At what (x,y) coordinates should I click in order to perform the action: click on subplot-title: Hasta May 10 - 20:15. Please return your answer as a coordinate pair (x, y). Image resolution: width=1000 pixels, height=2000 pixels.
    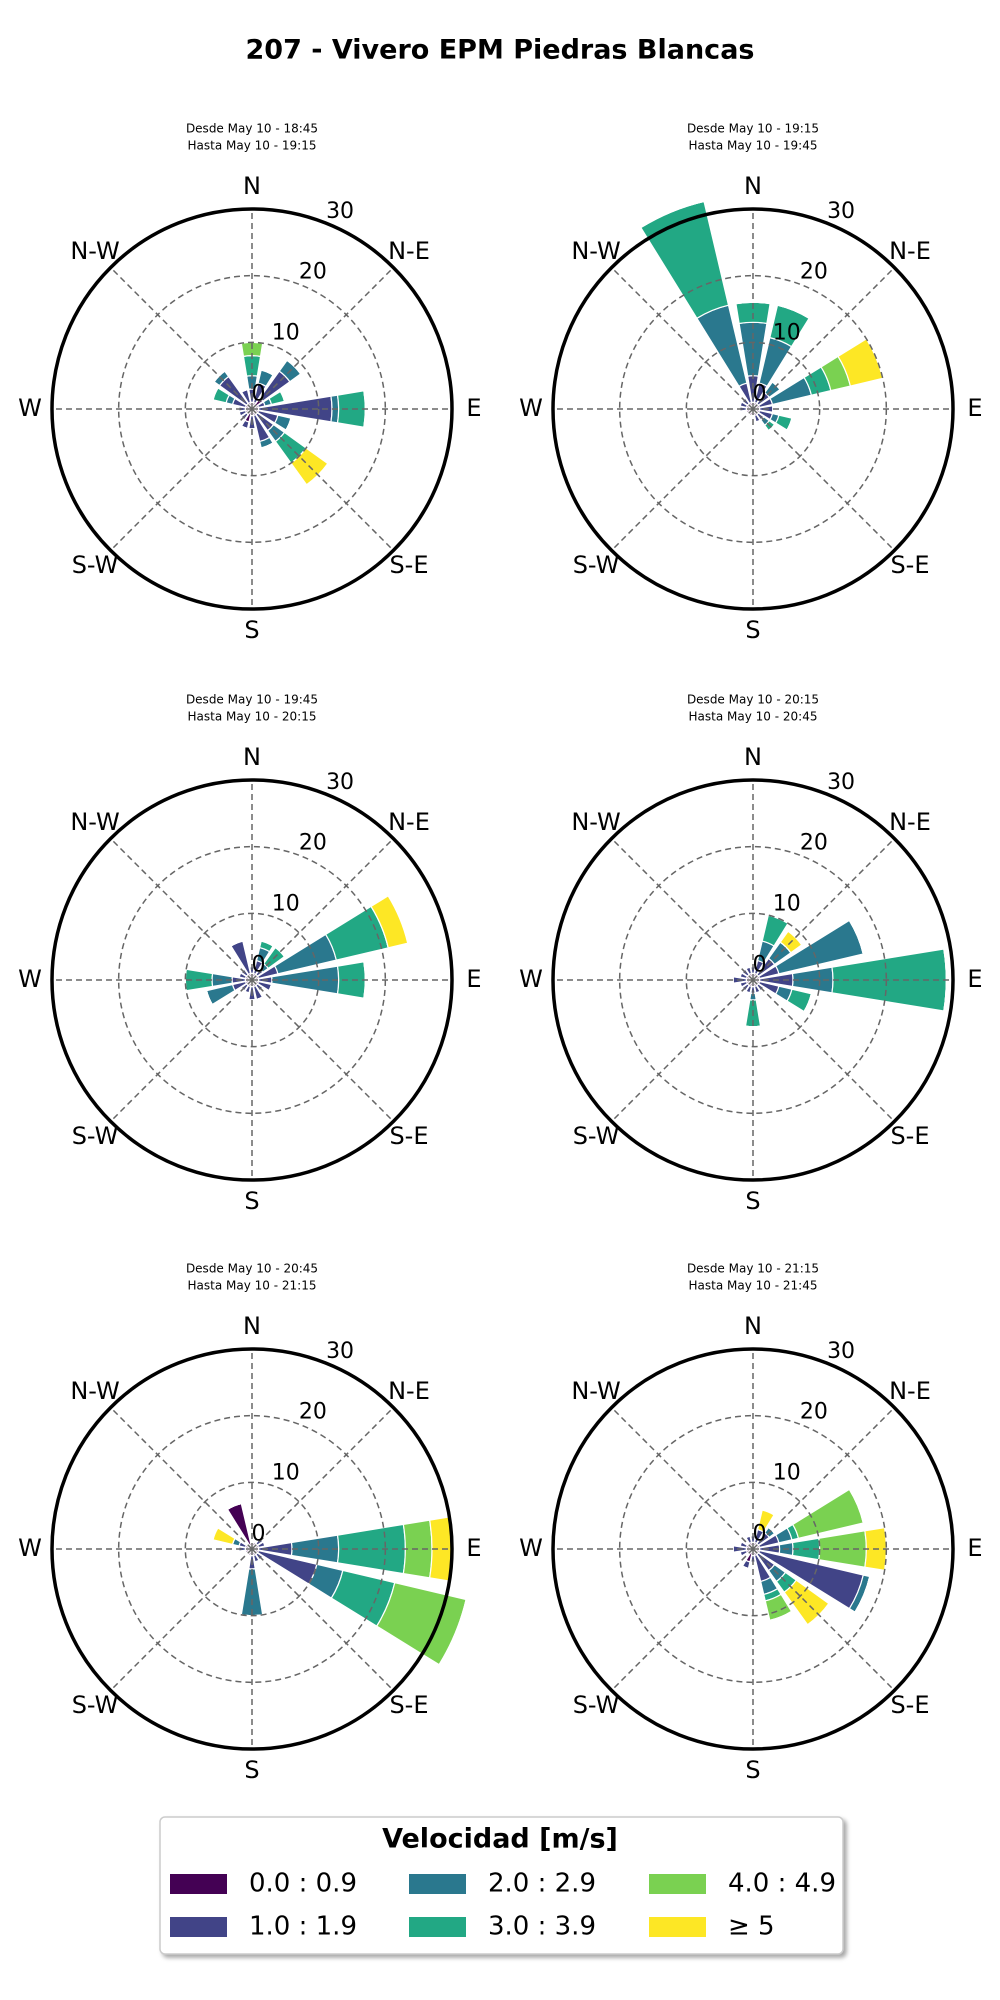
    Looking at the image, I should click on (252, 717).